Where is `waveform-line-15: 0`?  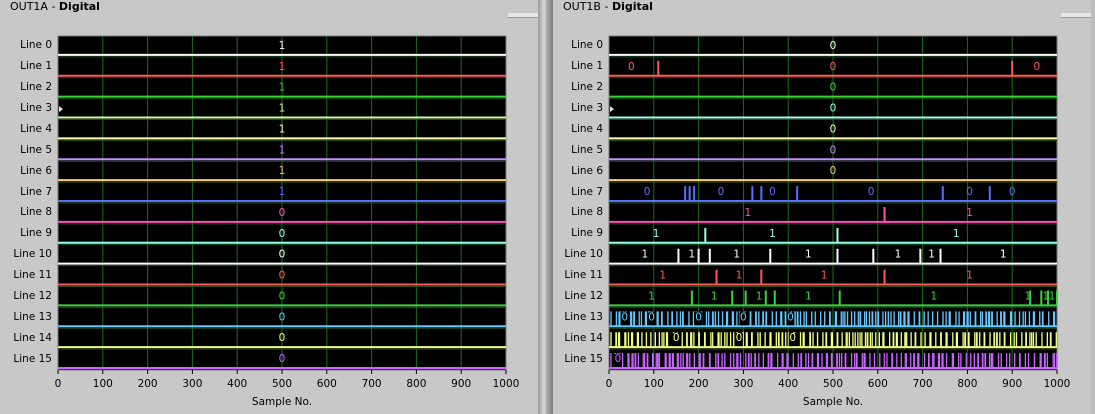 waveform-line-15: 0 is located at coordinates (833, 361).